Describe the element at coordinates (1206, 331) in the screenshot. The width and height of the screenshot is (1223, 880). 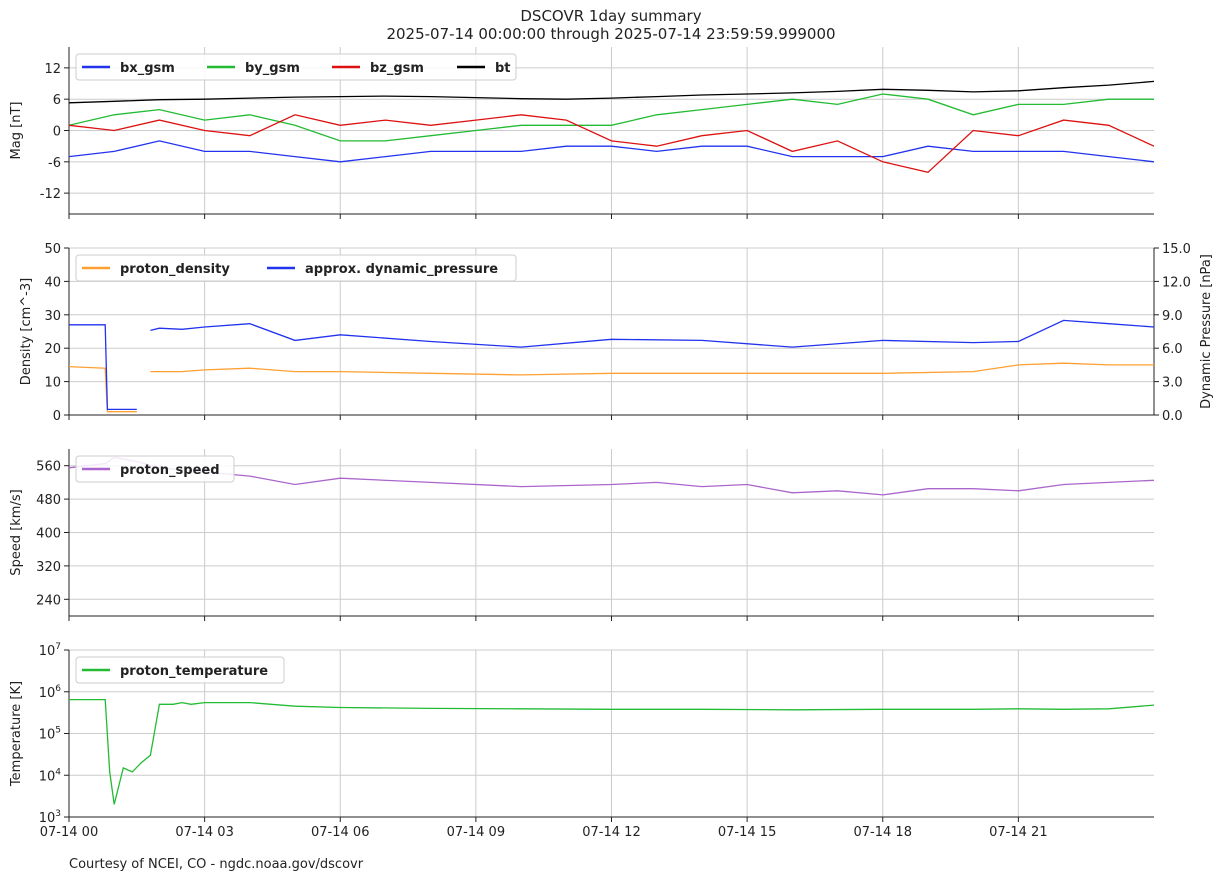
I see `y-right-axis-label: Dynamic Pressure [nPa]` at that location.